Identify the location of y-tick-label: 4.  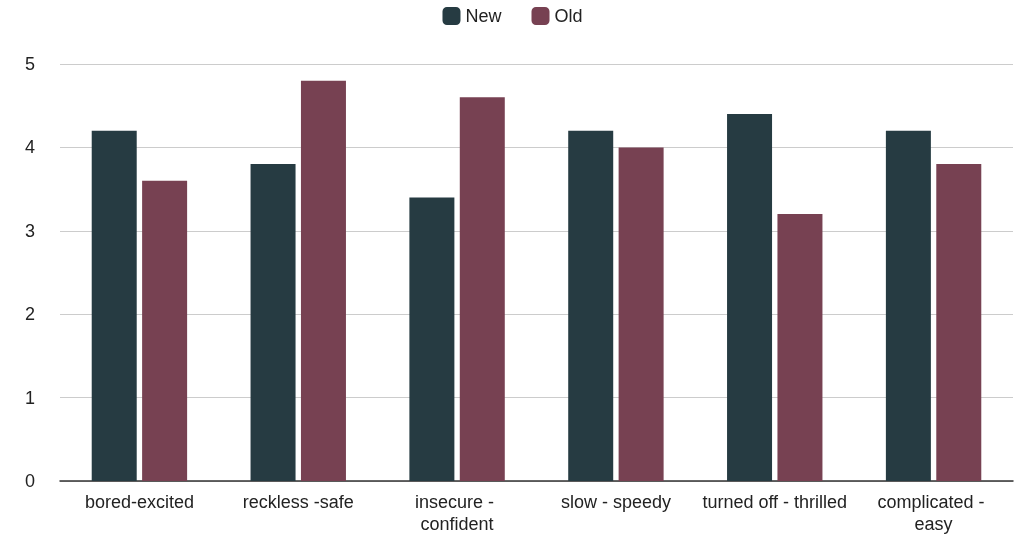
(29, 147).